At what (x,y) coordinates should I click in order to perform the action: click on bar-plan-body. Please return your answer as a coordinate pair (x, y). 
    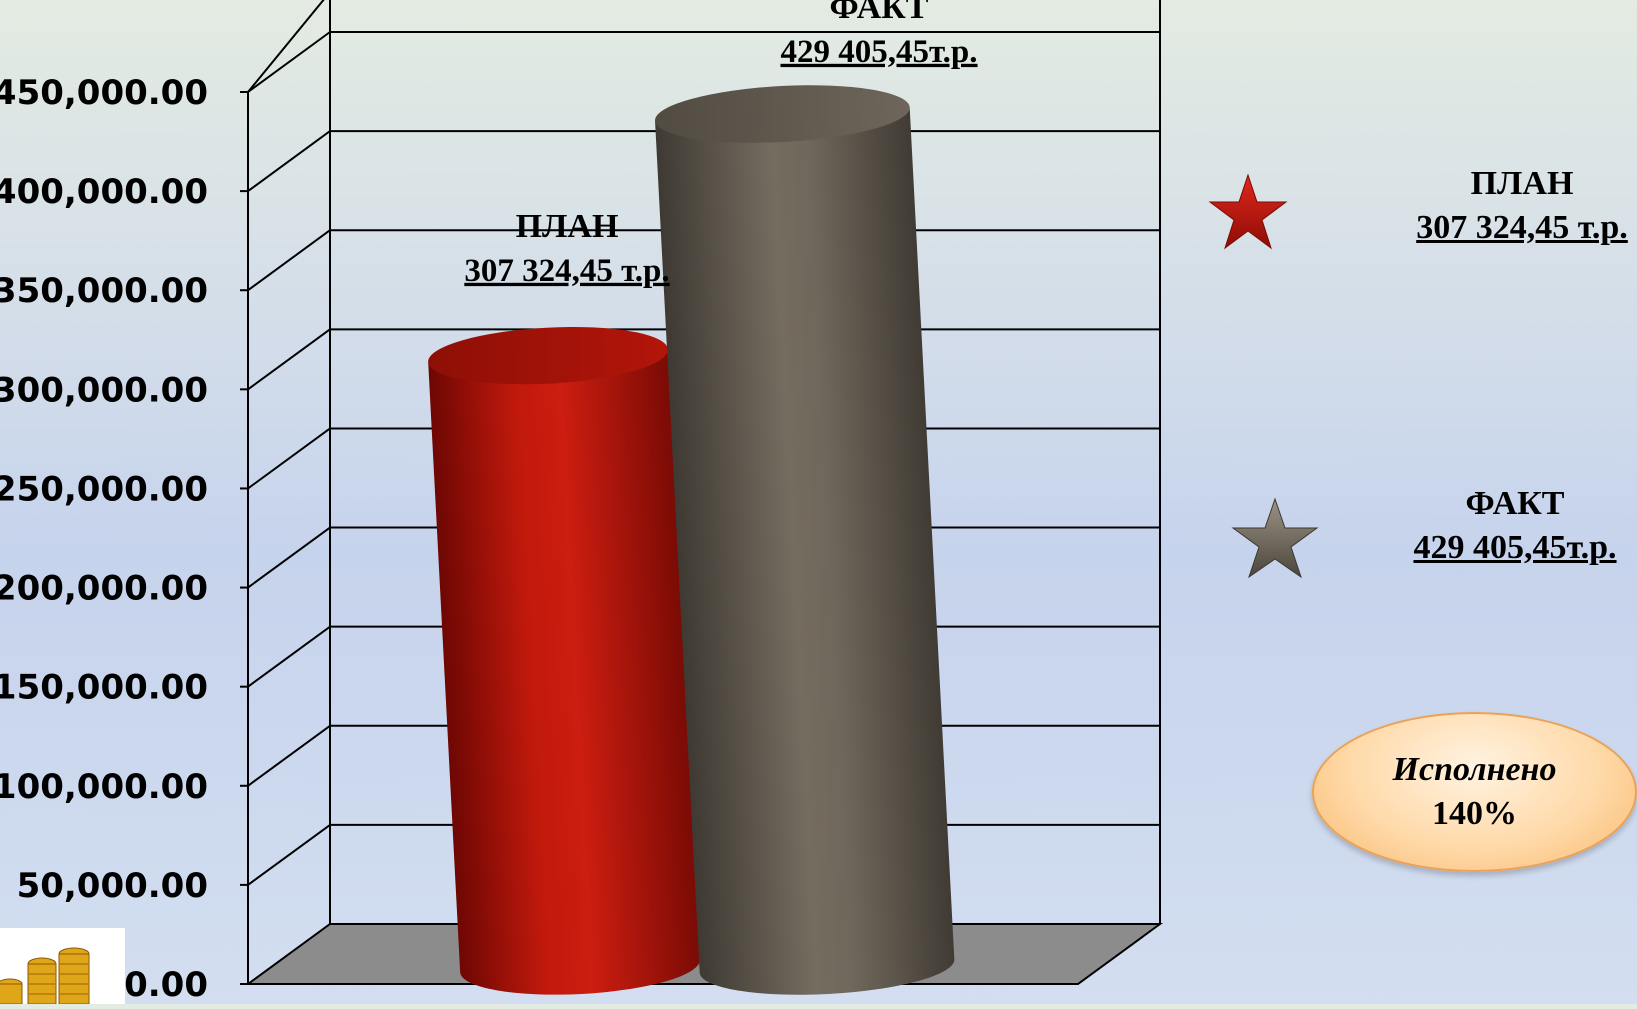
    Looking at the image, I should click on (564, 672).